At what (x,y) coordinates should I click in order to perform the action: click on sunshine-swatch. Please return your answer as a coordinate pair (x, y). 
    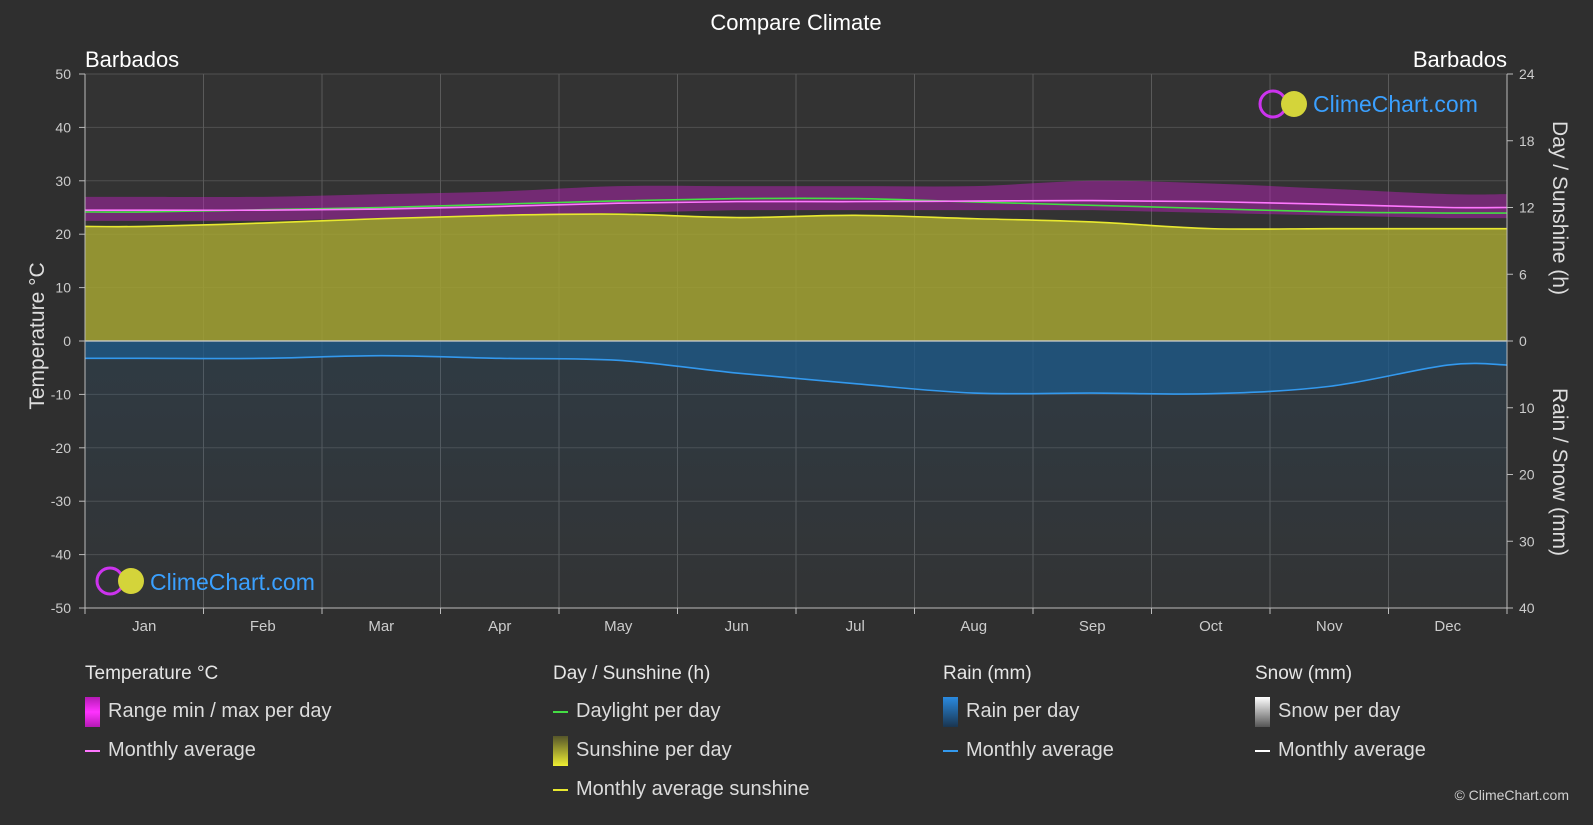
    Looking at the image, I should click on (560, 750).